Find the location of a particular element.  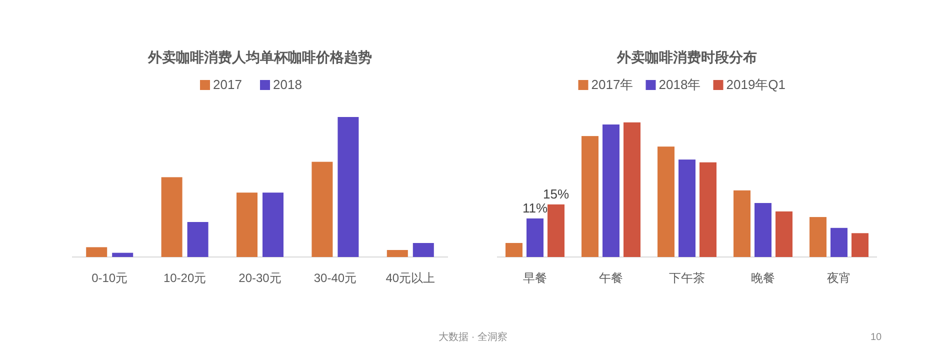

x-tick-label: 下午茶 is located at coordinates (687, 278).